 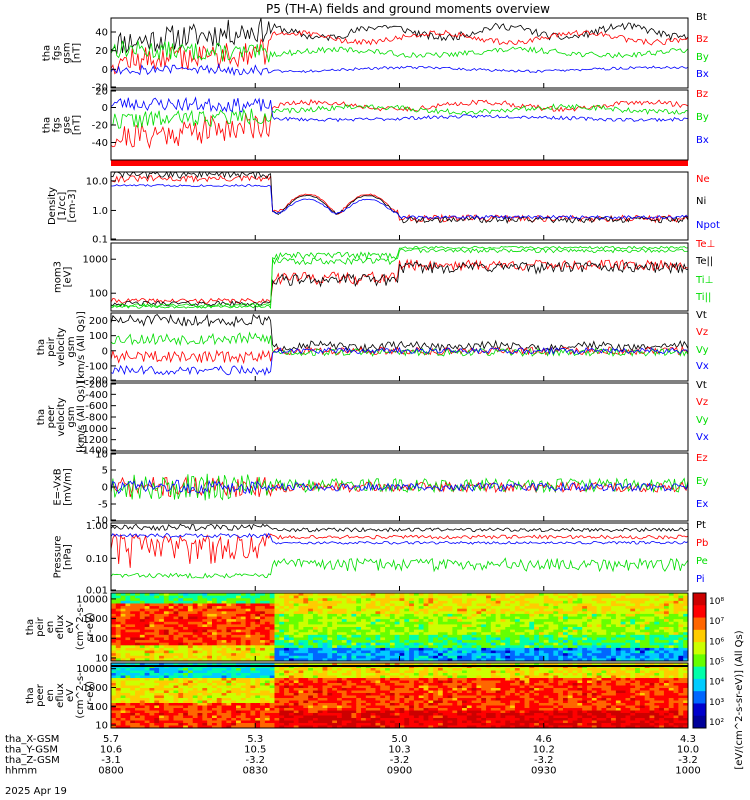 What do you see at coordinates (399, 538) in the screenshot?
I see `series-line-Pi` at bounding box center [399, 538].